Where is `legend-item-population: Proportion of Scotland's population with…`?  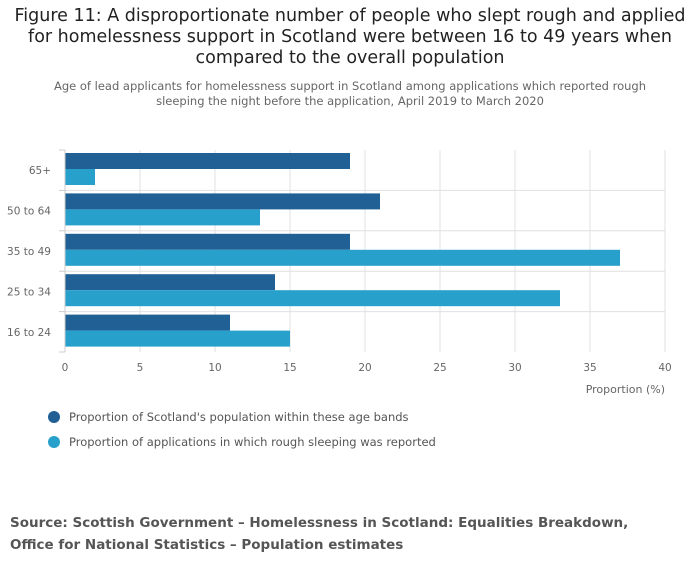
legend-item-population: Proportion of Scotland's population with… is located at coordinates (242, 417).